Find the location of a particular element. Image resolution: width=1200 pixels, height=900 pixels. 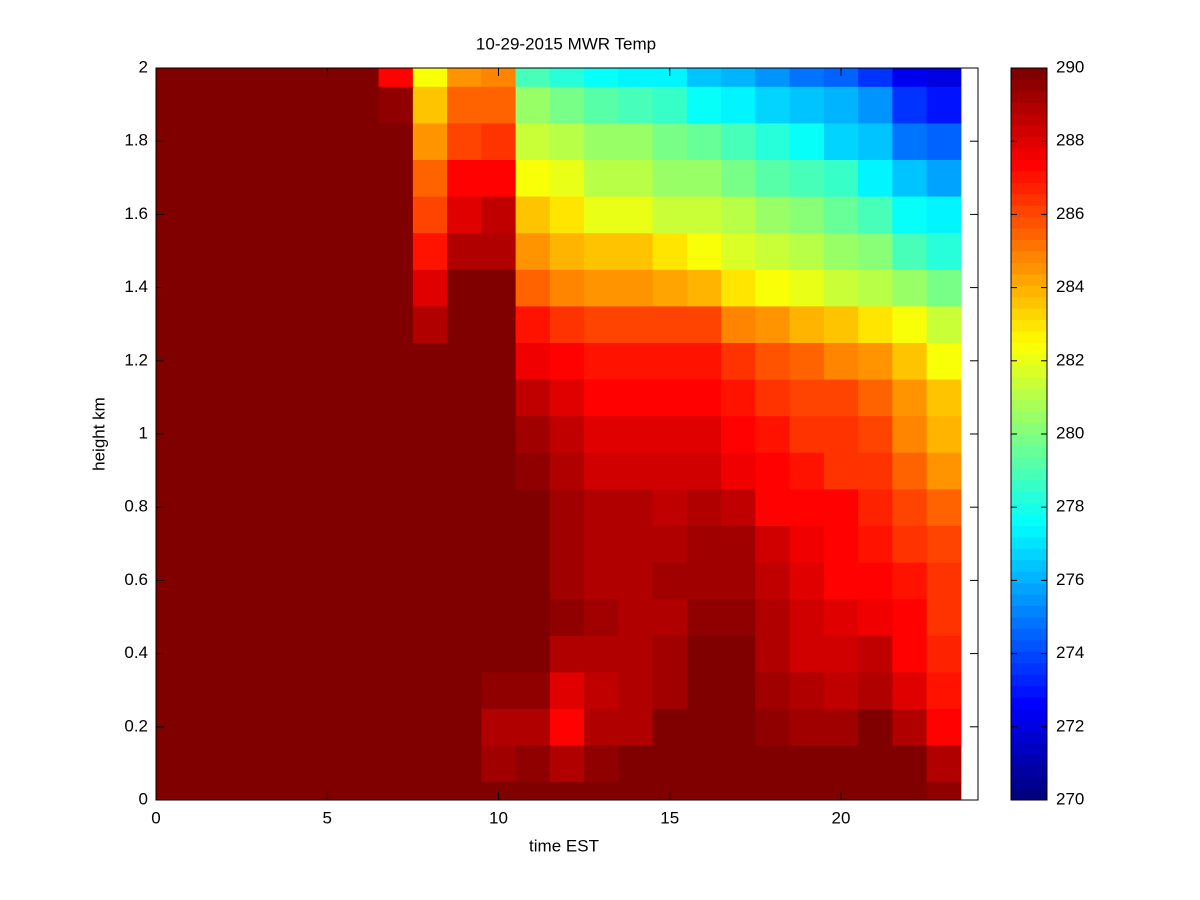

colorbar-tick-label: 274 is located at coordinates (1070, 652).